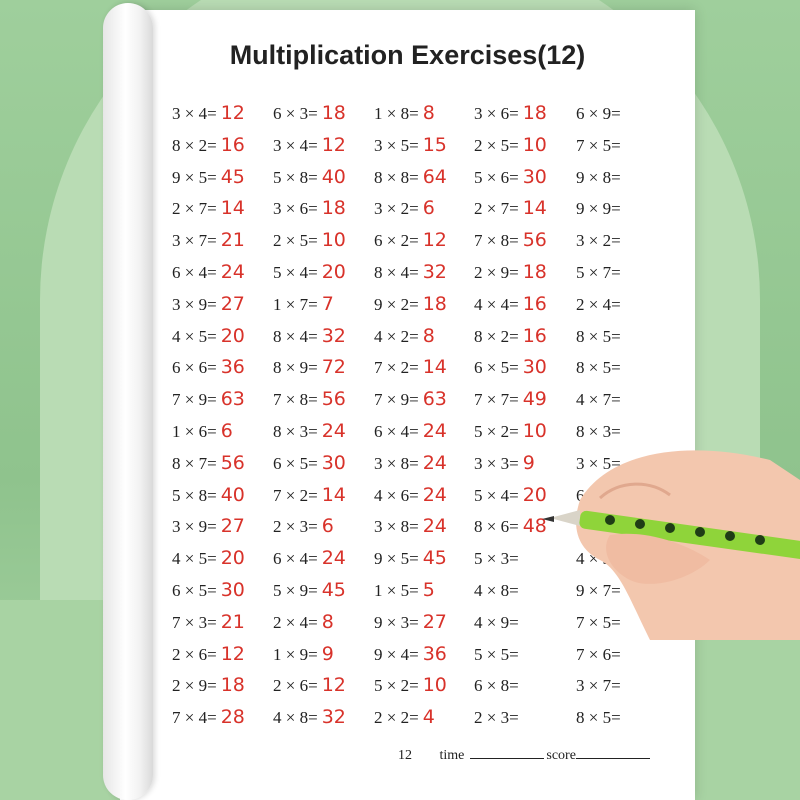  I want to click on answer-text: 64, so click(434, 176).